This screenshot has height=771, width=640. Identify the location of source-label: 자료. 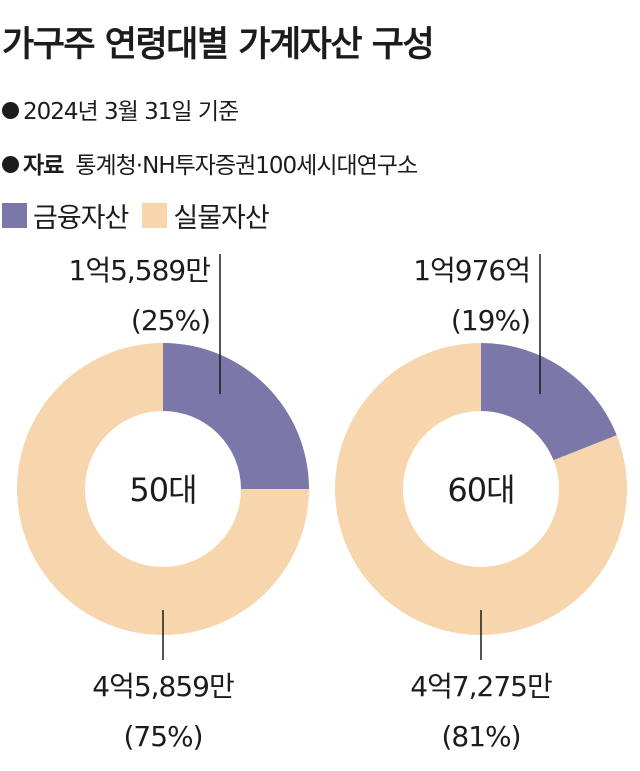
(43, 166).